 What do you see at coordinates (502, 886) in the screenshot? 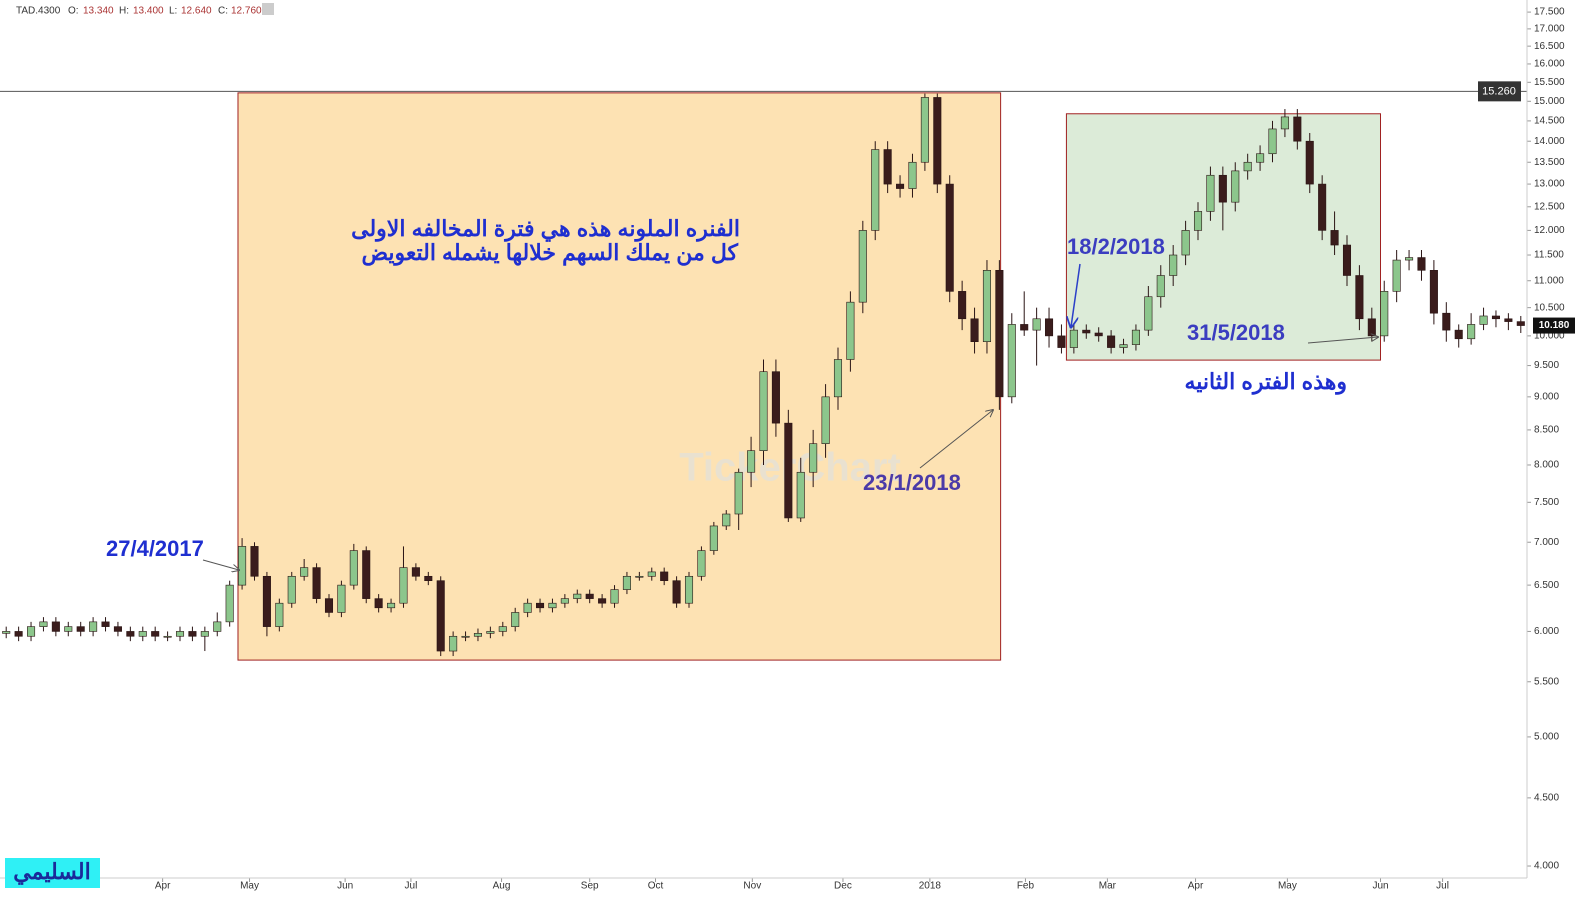
I see `x-tick-label: Aug` at bounding box center [502, 886].